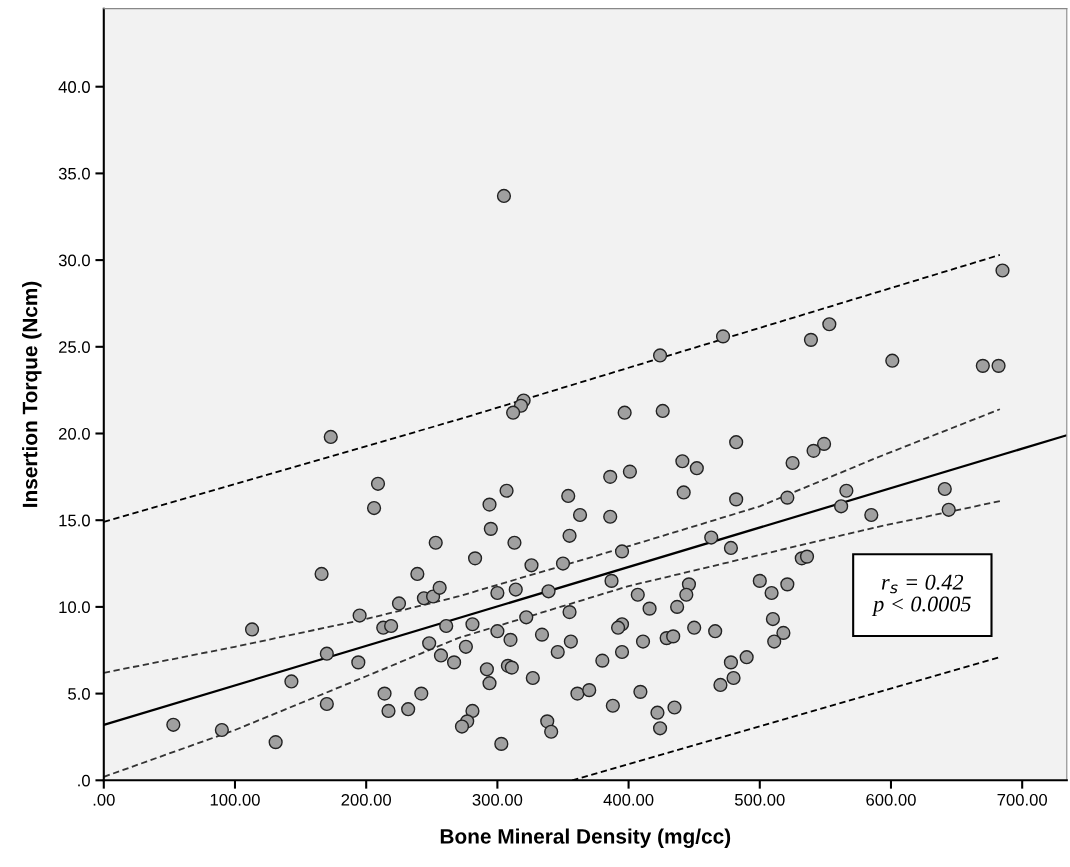 The height and width of the screenshot is (867, 1070). Describe the element at coordinates (74, 433) in the screenshot. I see `y-tick-label: 20.0` at that location.